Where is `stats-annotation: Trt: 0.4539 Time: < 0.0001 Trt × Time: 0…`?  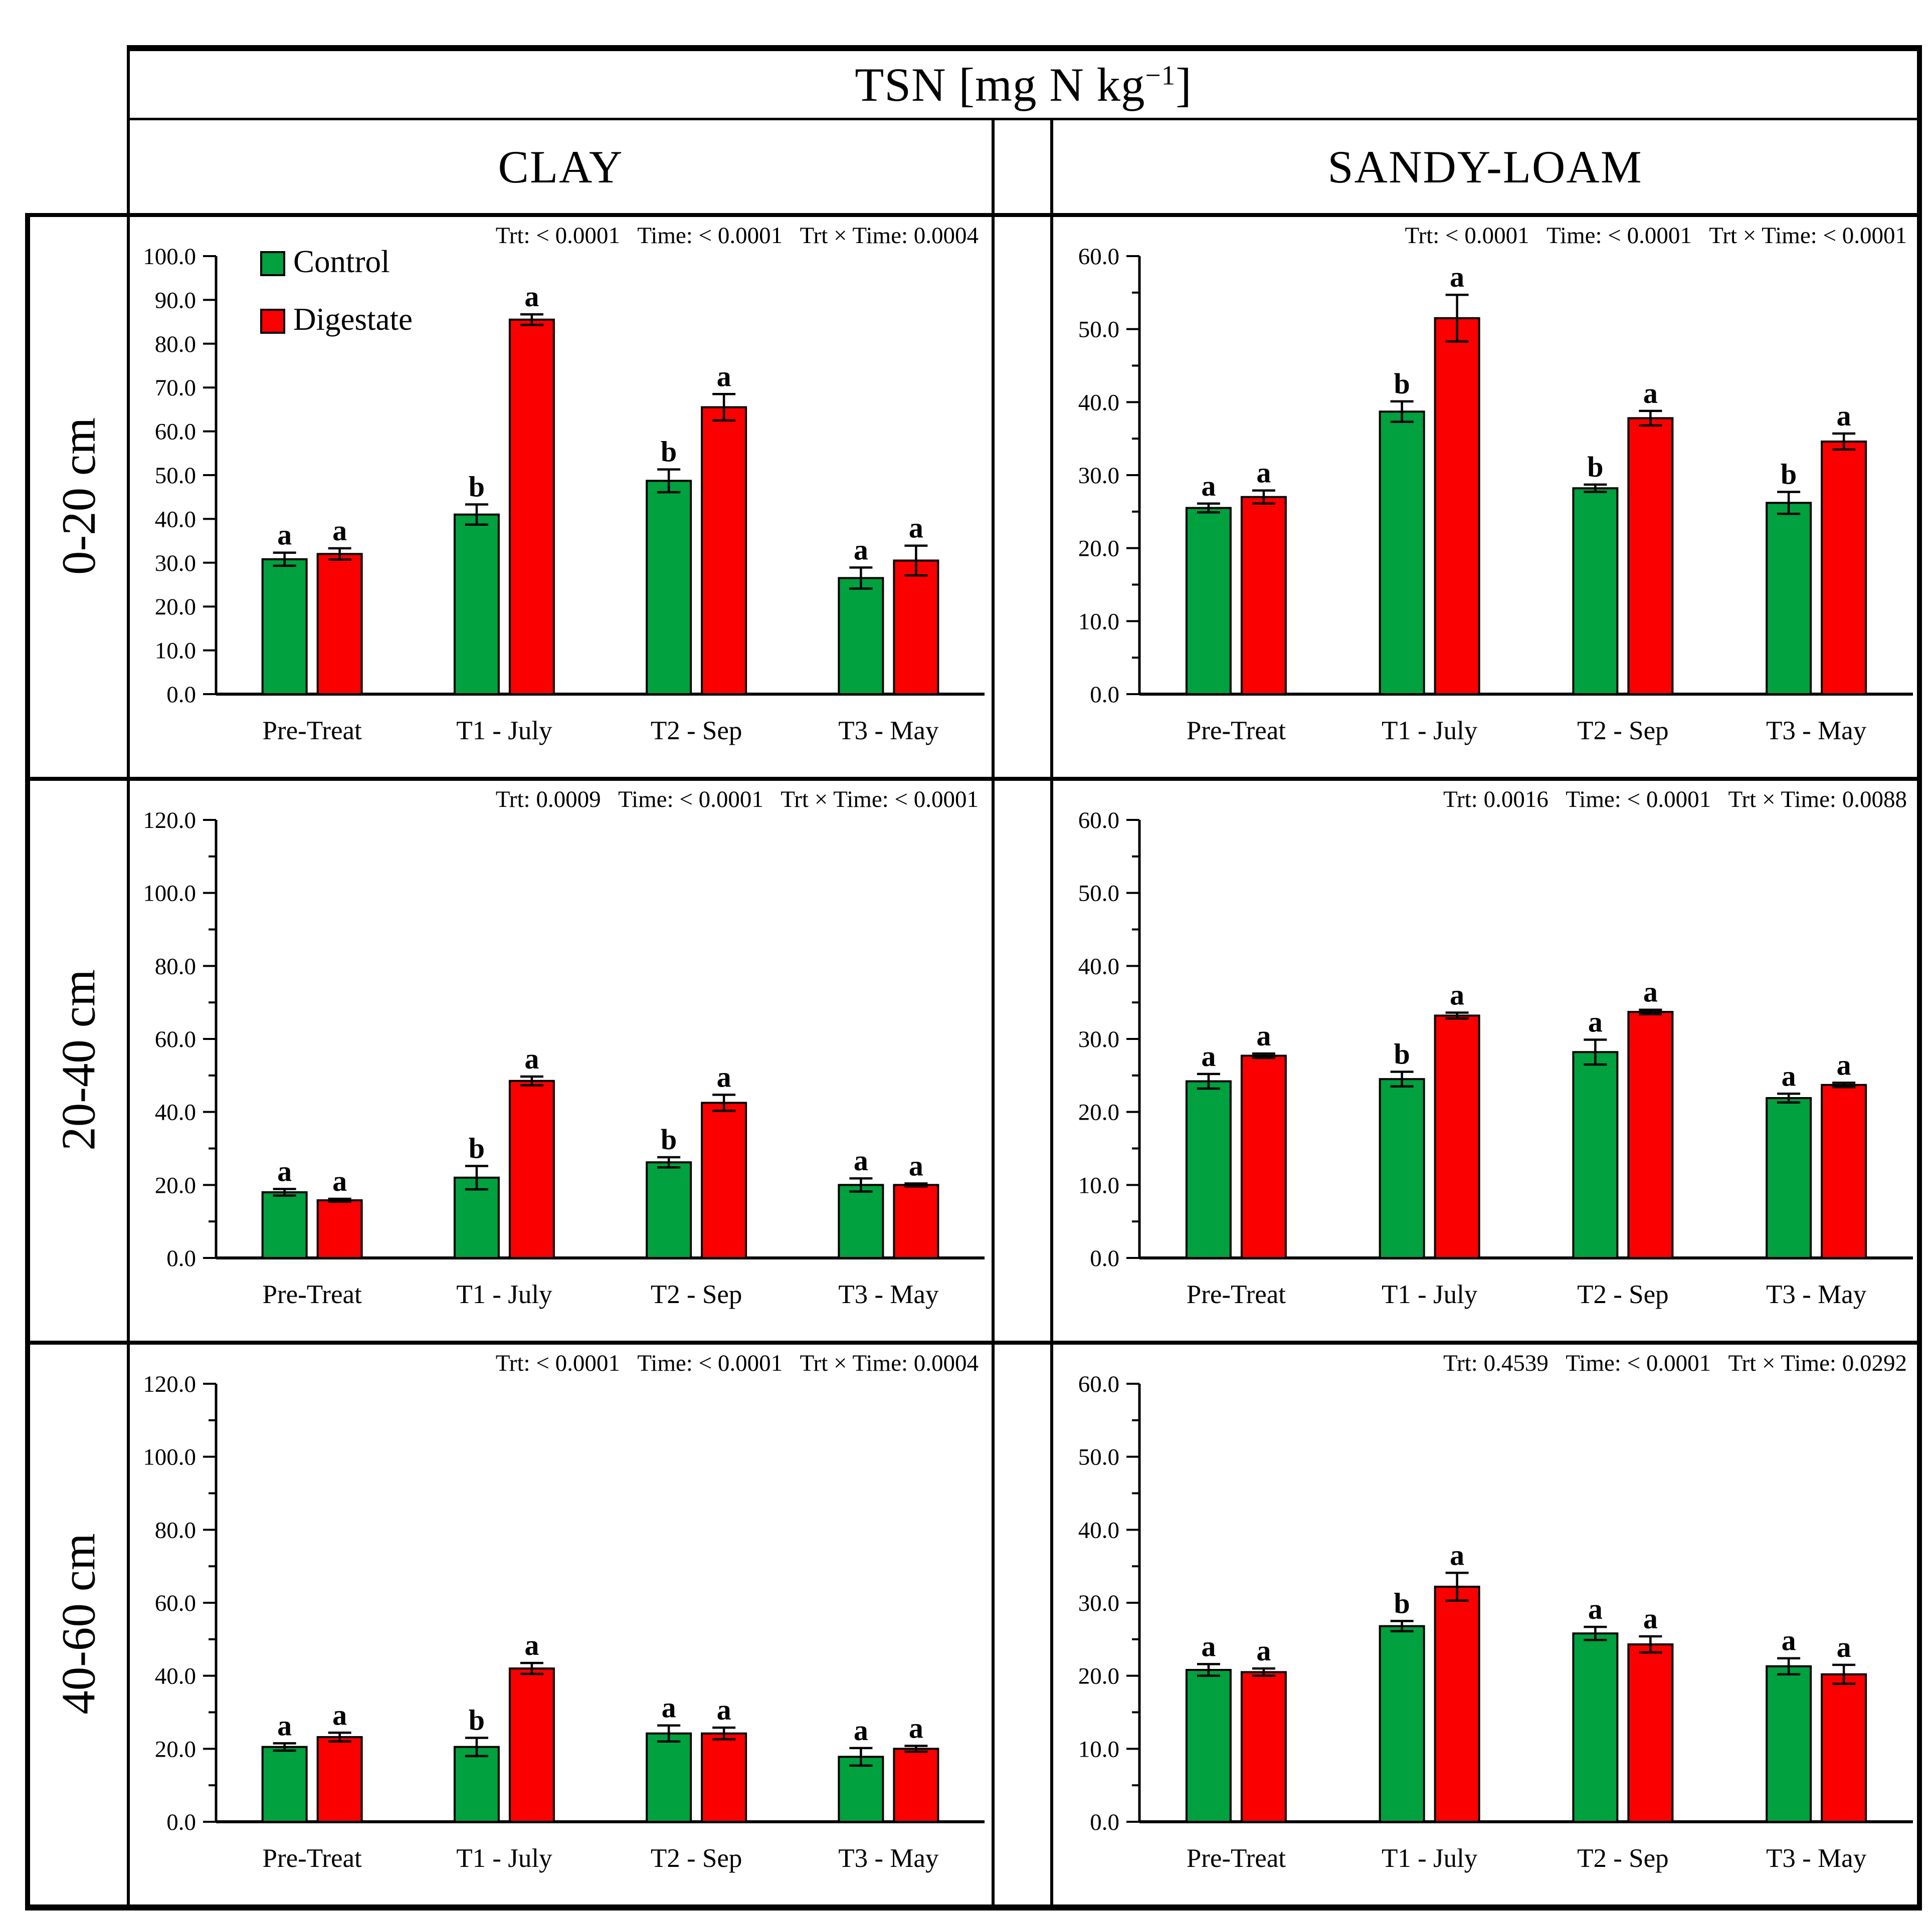
stats-annotation: Trt: 0.4539 Time: < 0.0001 Trt × Time: 0… is located at coordinates (1675, 1363).